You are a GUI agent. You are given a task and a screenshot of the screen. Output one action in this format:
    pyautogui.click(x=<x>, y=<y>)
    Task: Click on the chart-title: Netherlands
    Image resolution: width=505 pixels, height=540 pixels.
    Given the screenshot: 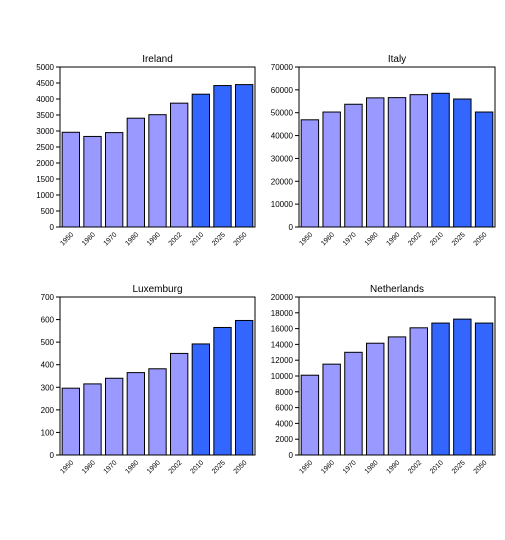 What is the action you would take?
    pyautogui.click(x=397, y=289)
    